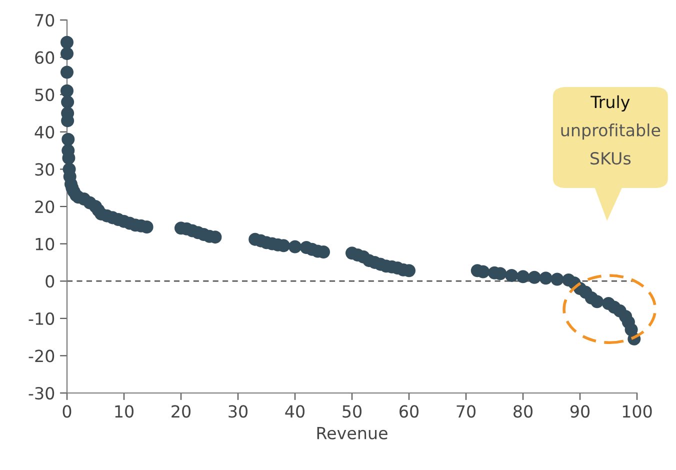 The image size is (676, 470). I want to click on x-tick-label: 30, so click(238, 411).